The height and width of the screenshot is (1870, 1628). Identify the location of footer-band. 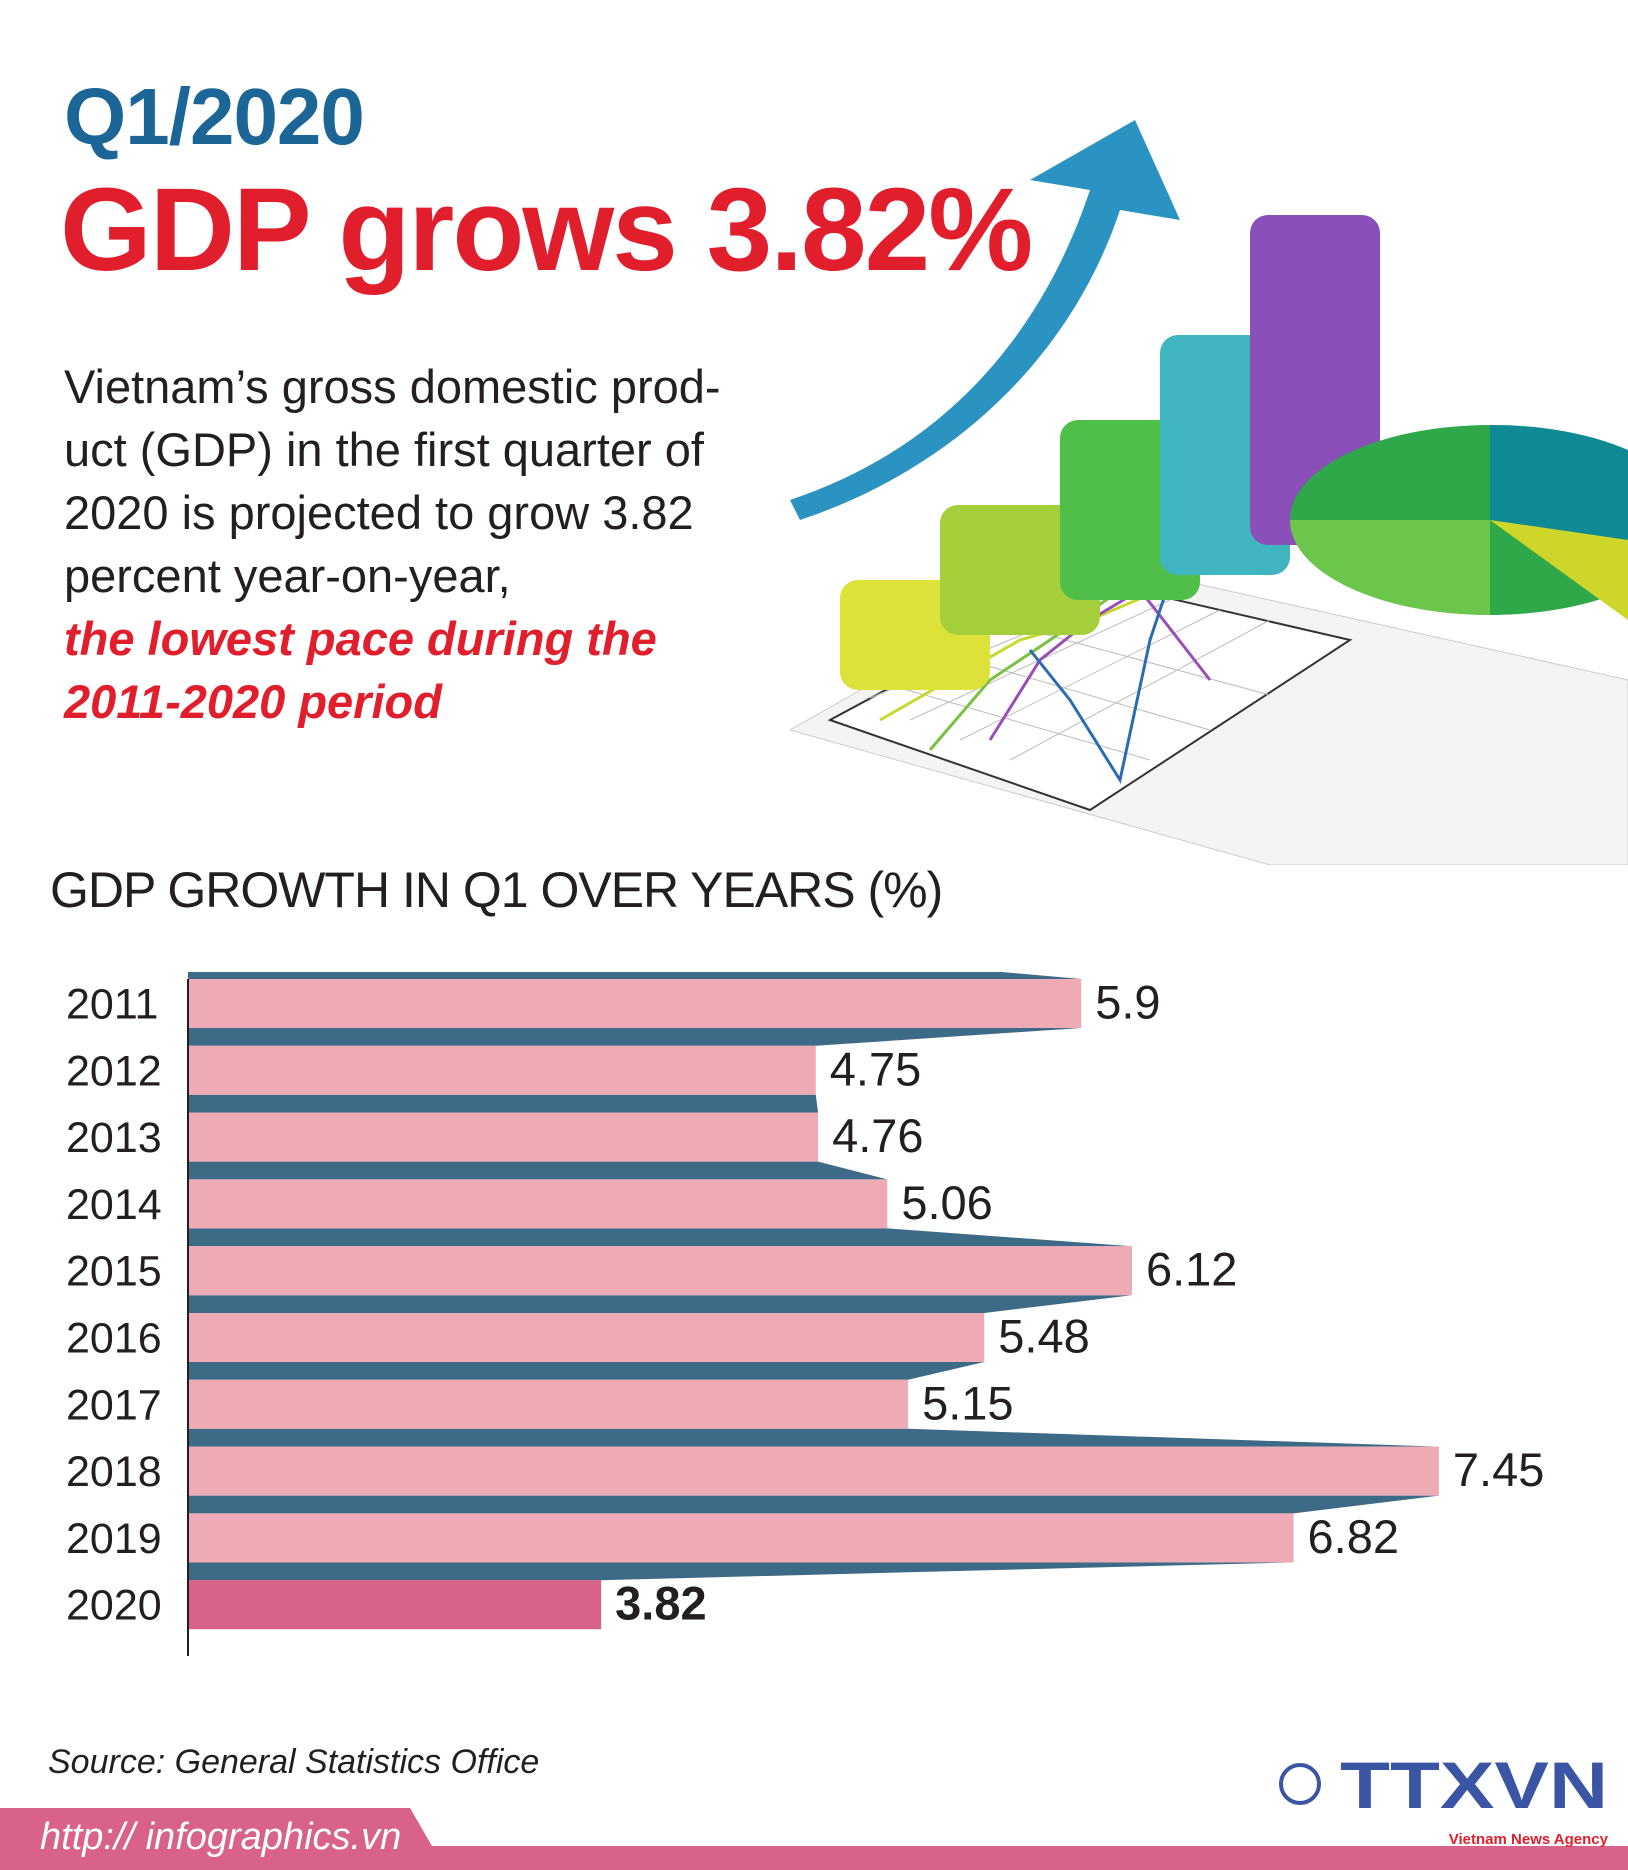
(814, 1839).